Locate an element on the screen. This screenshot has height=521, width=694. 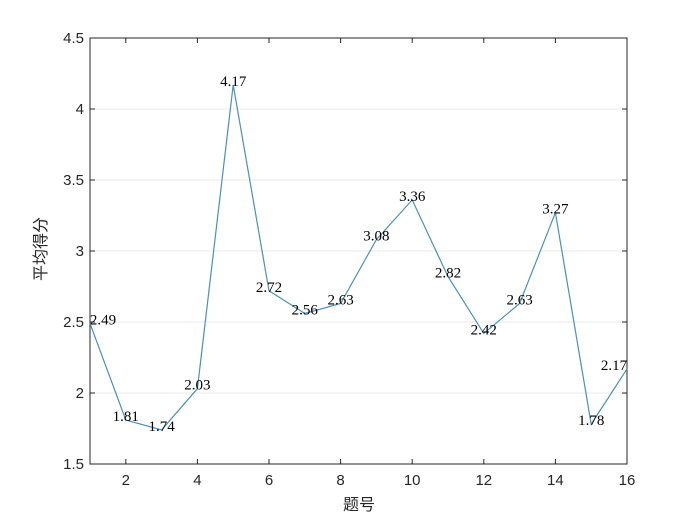
x-tick-label: 2 is located at coordinates (126, 480).